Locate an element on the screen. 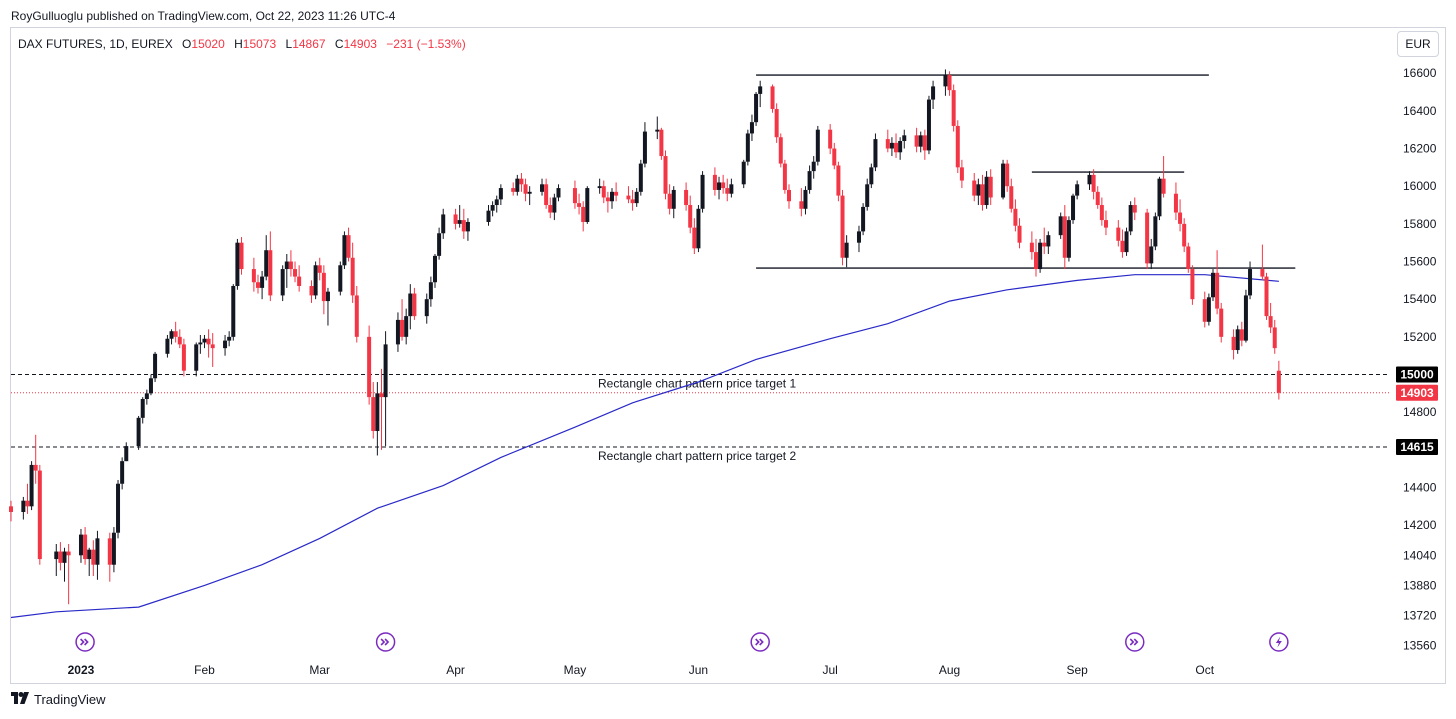  low-value: 14867 is located at coordinates (309, 44).